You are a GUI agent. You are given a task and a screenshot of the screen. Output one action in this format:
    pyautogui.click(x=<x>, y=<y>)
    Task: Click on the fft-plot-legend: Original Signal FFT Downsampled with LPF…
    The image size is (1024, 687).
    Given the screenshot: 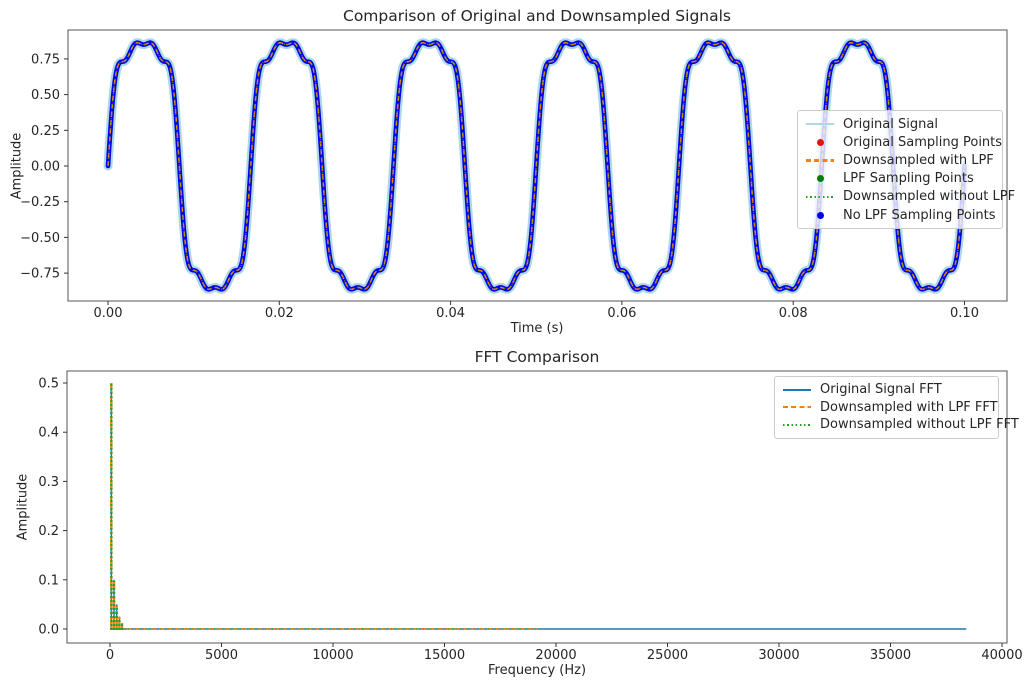 What is the action you would take?
    pyautogui.click(x=896, y=407)
    